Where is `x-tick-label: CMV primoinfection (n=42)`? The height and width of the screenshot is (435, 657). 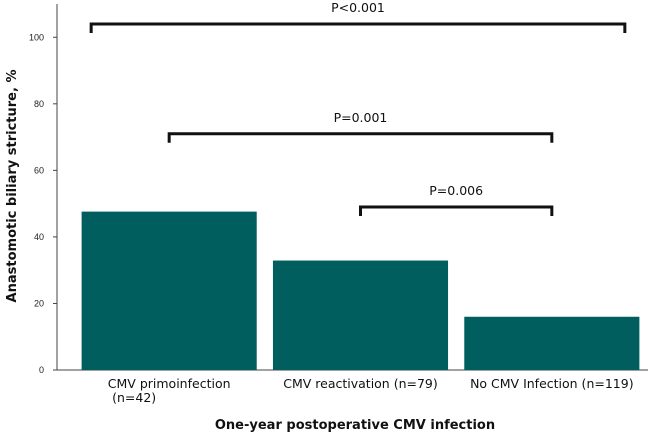 x-tick-label: CMV primoinfection (n=42) is located at coordinates (169, 390).